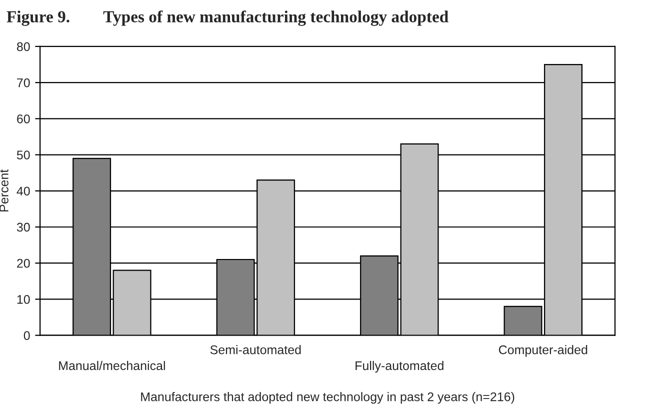 The width and height of the screenshot is (646, 404). I want to click on y-axis-title: Percent, so click(4, 190).